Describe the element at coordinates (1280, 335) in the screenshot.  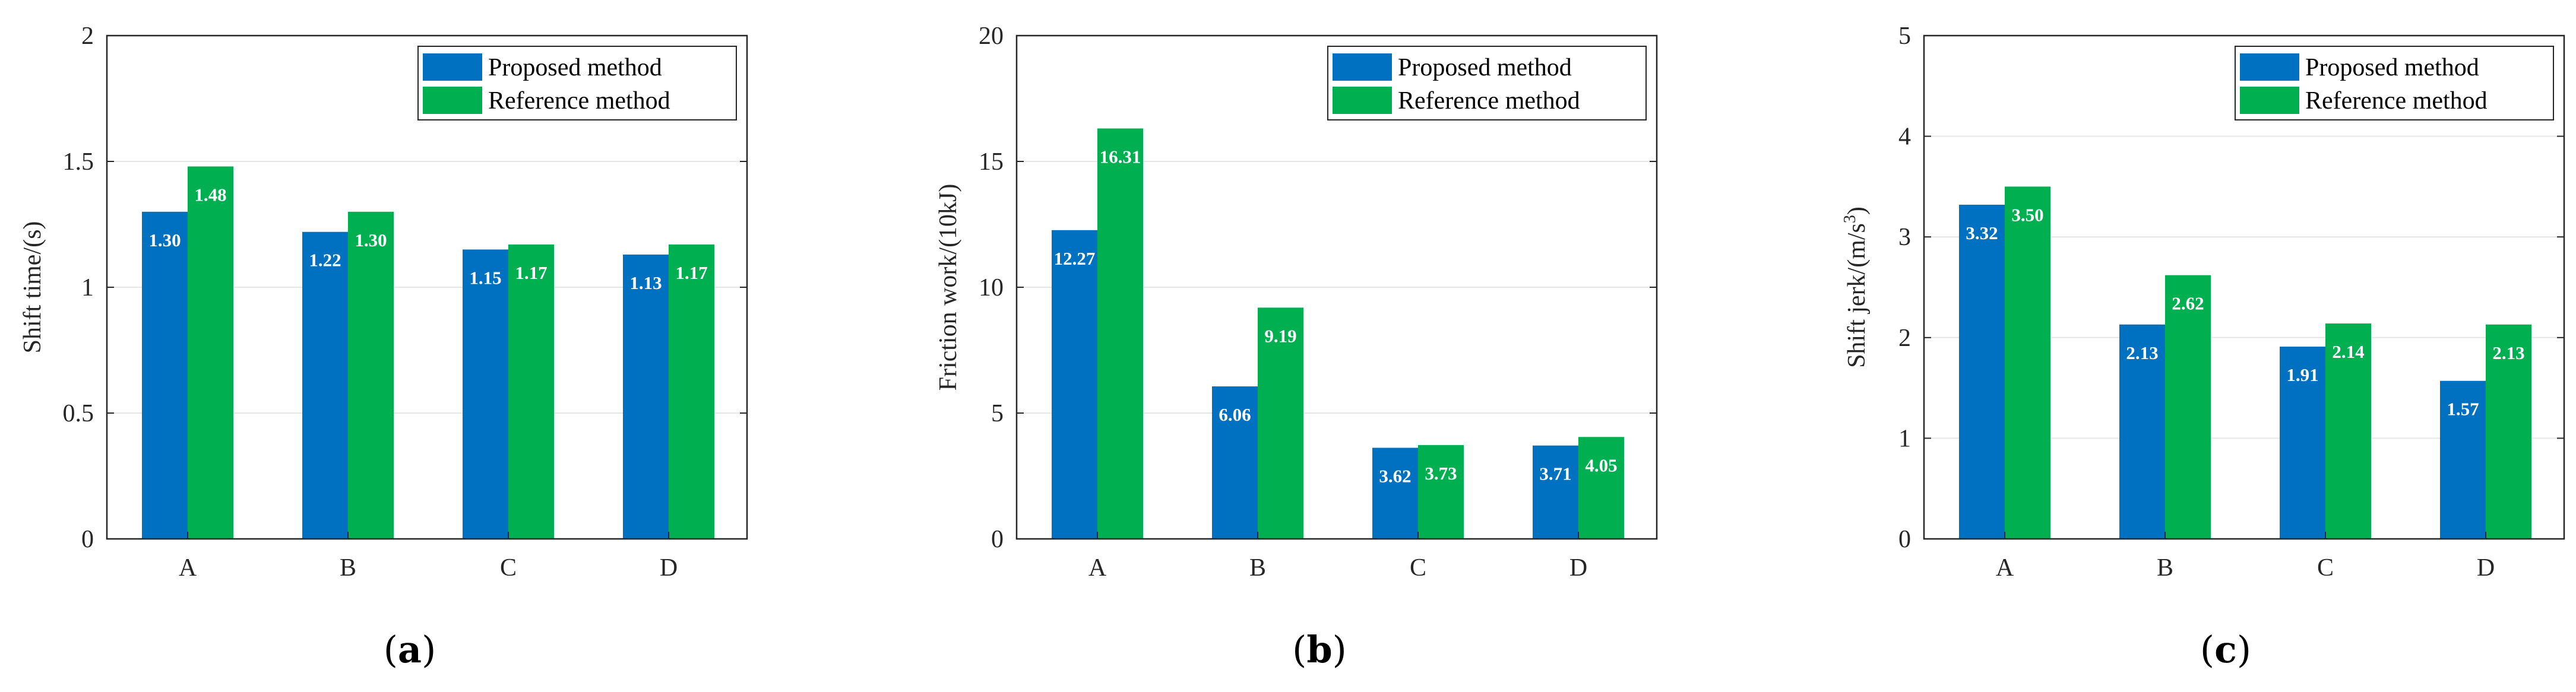
I see `data-label: 9.19` at that location.